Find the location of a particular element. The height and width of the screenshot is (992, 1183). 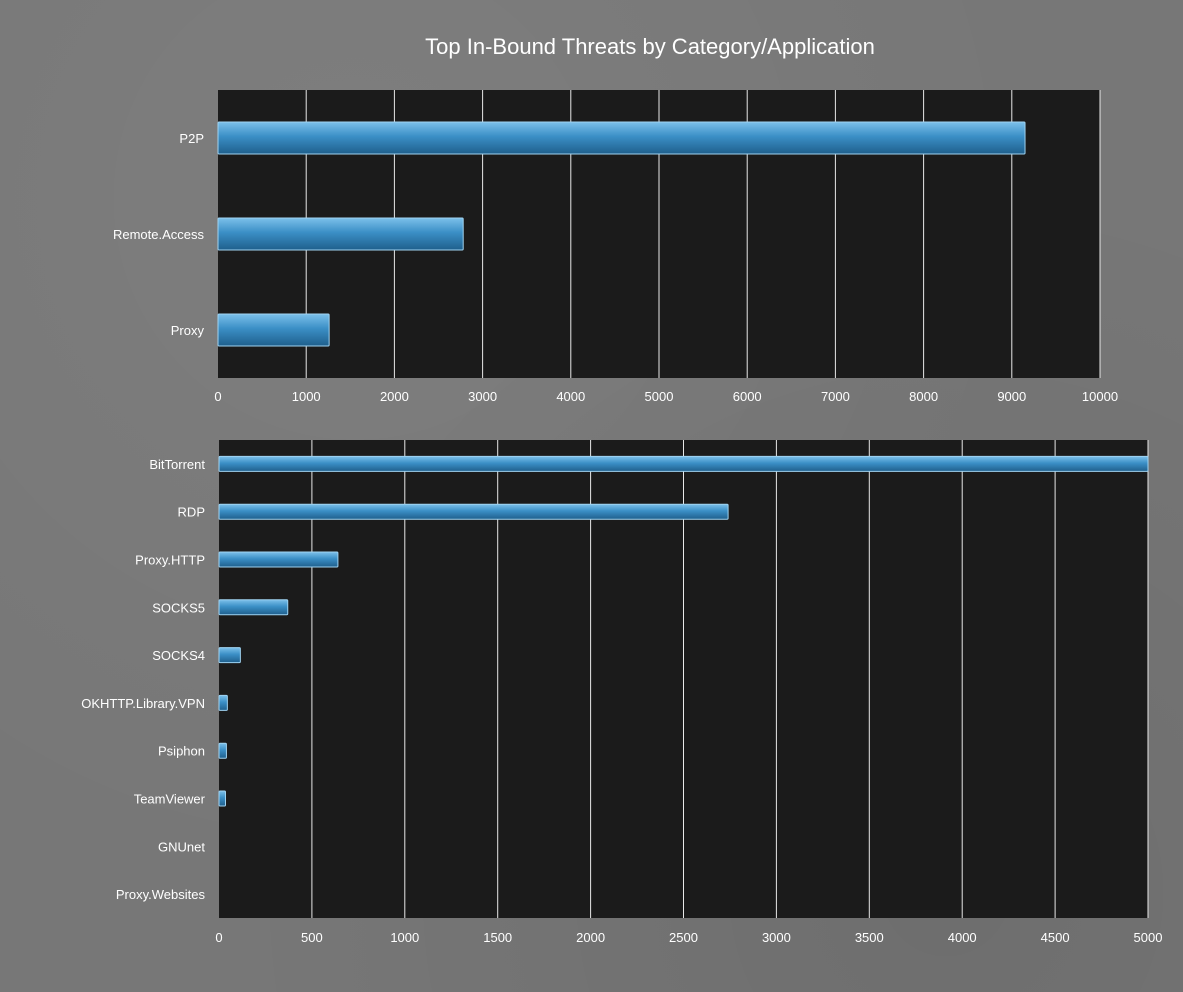

bar-psiphon is located at coordinates (222, 750).